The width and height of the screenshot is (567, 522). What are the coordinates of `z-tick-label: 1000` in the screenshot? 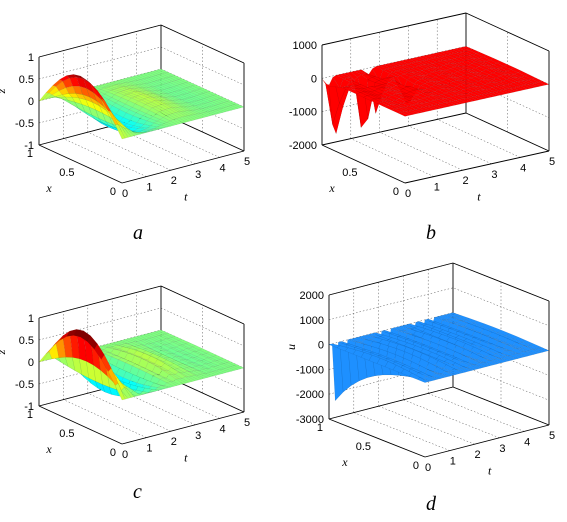 It's located at (312, 321).